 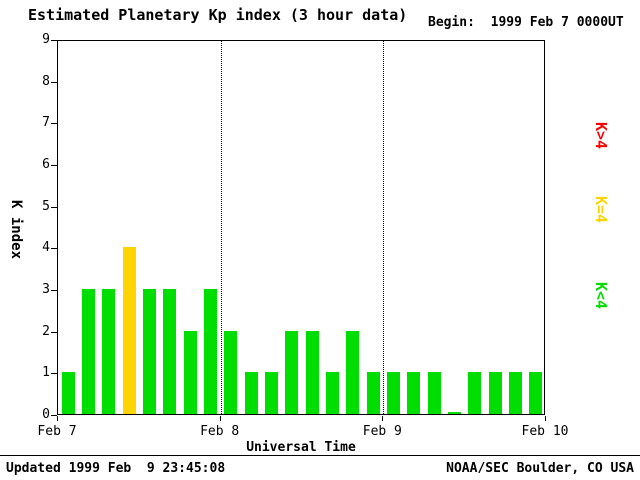 What do you see at coordinates (601, 136) in the screenshot?
I see `legend-item-k-gt-4: K>4` at bounding box center [601, 136].